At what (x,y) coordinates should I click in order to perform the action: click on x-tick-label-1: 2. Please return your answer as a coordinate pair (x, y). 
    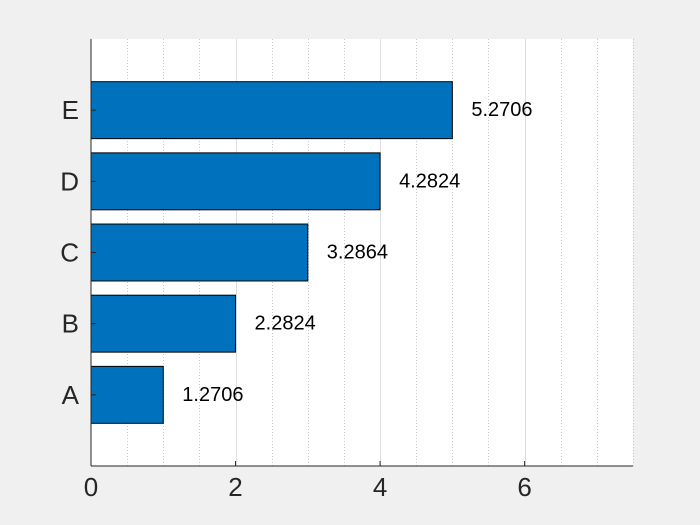
    Looking at the image, I should click on (235, 487).